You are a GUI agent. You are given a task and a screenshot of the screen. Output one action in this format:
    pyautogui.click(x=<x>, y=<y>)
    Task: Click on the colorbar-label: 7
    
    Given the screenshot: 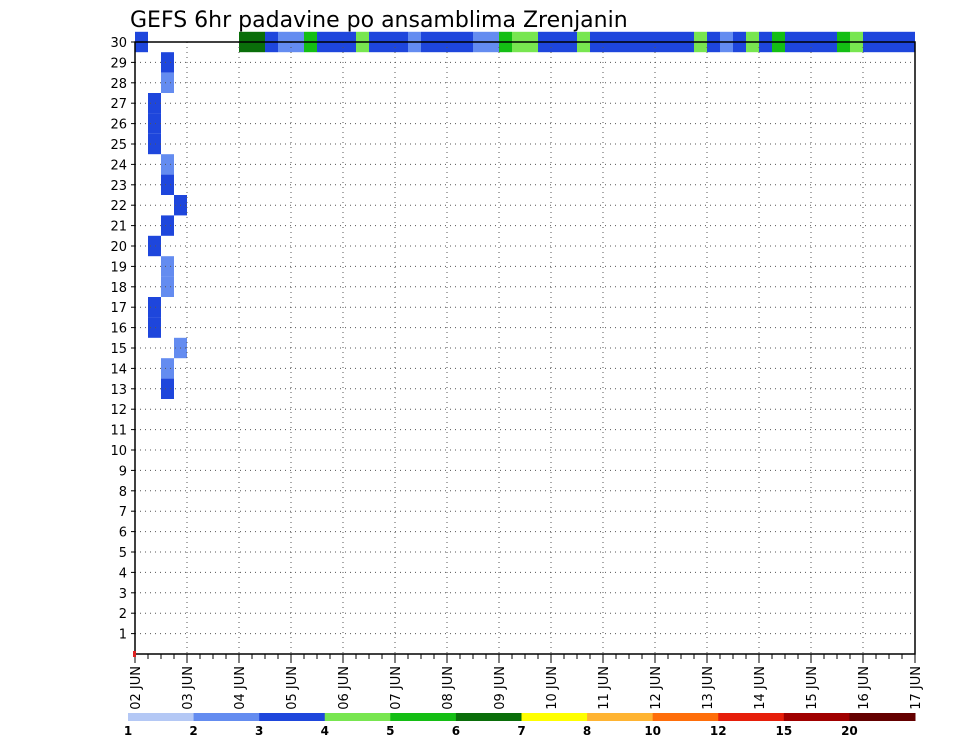 What is the action you would take?
    pyautogui.click(x=521, y=731)
    